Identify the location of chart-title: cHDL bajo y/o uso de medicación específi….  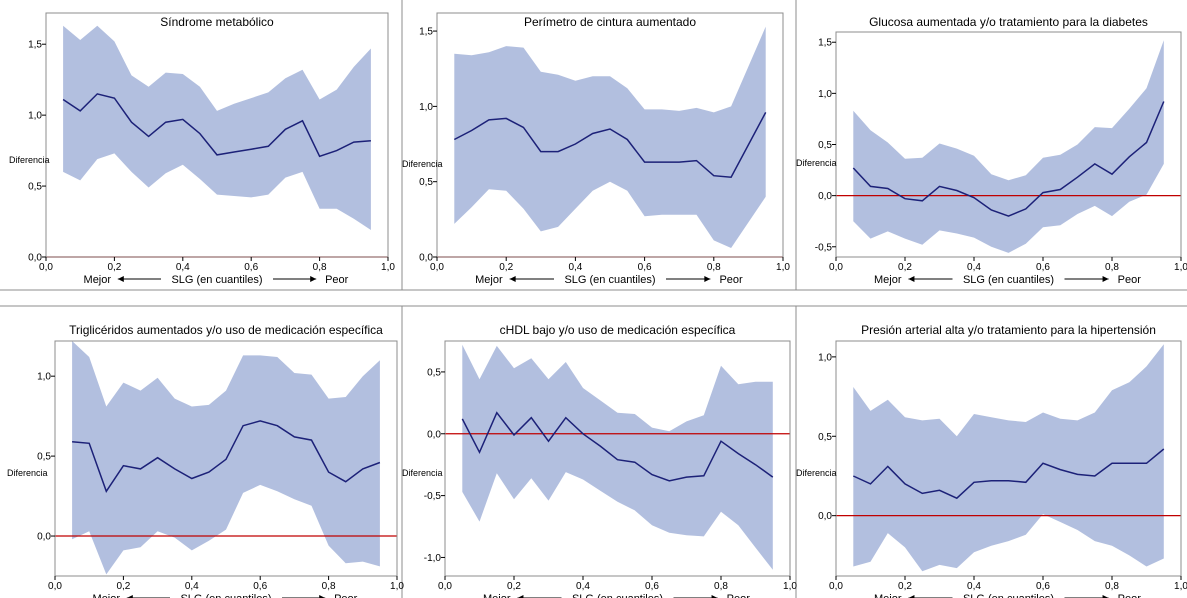
(618, 330).